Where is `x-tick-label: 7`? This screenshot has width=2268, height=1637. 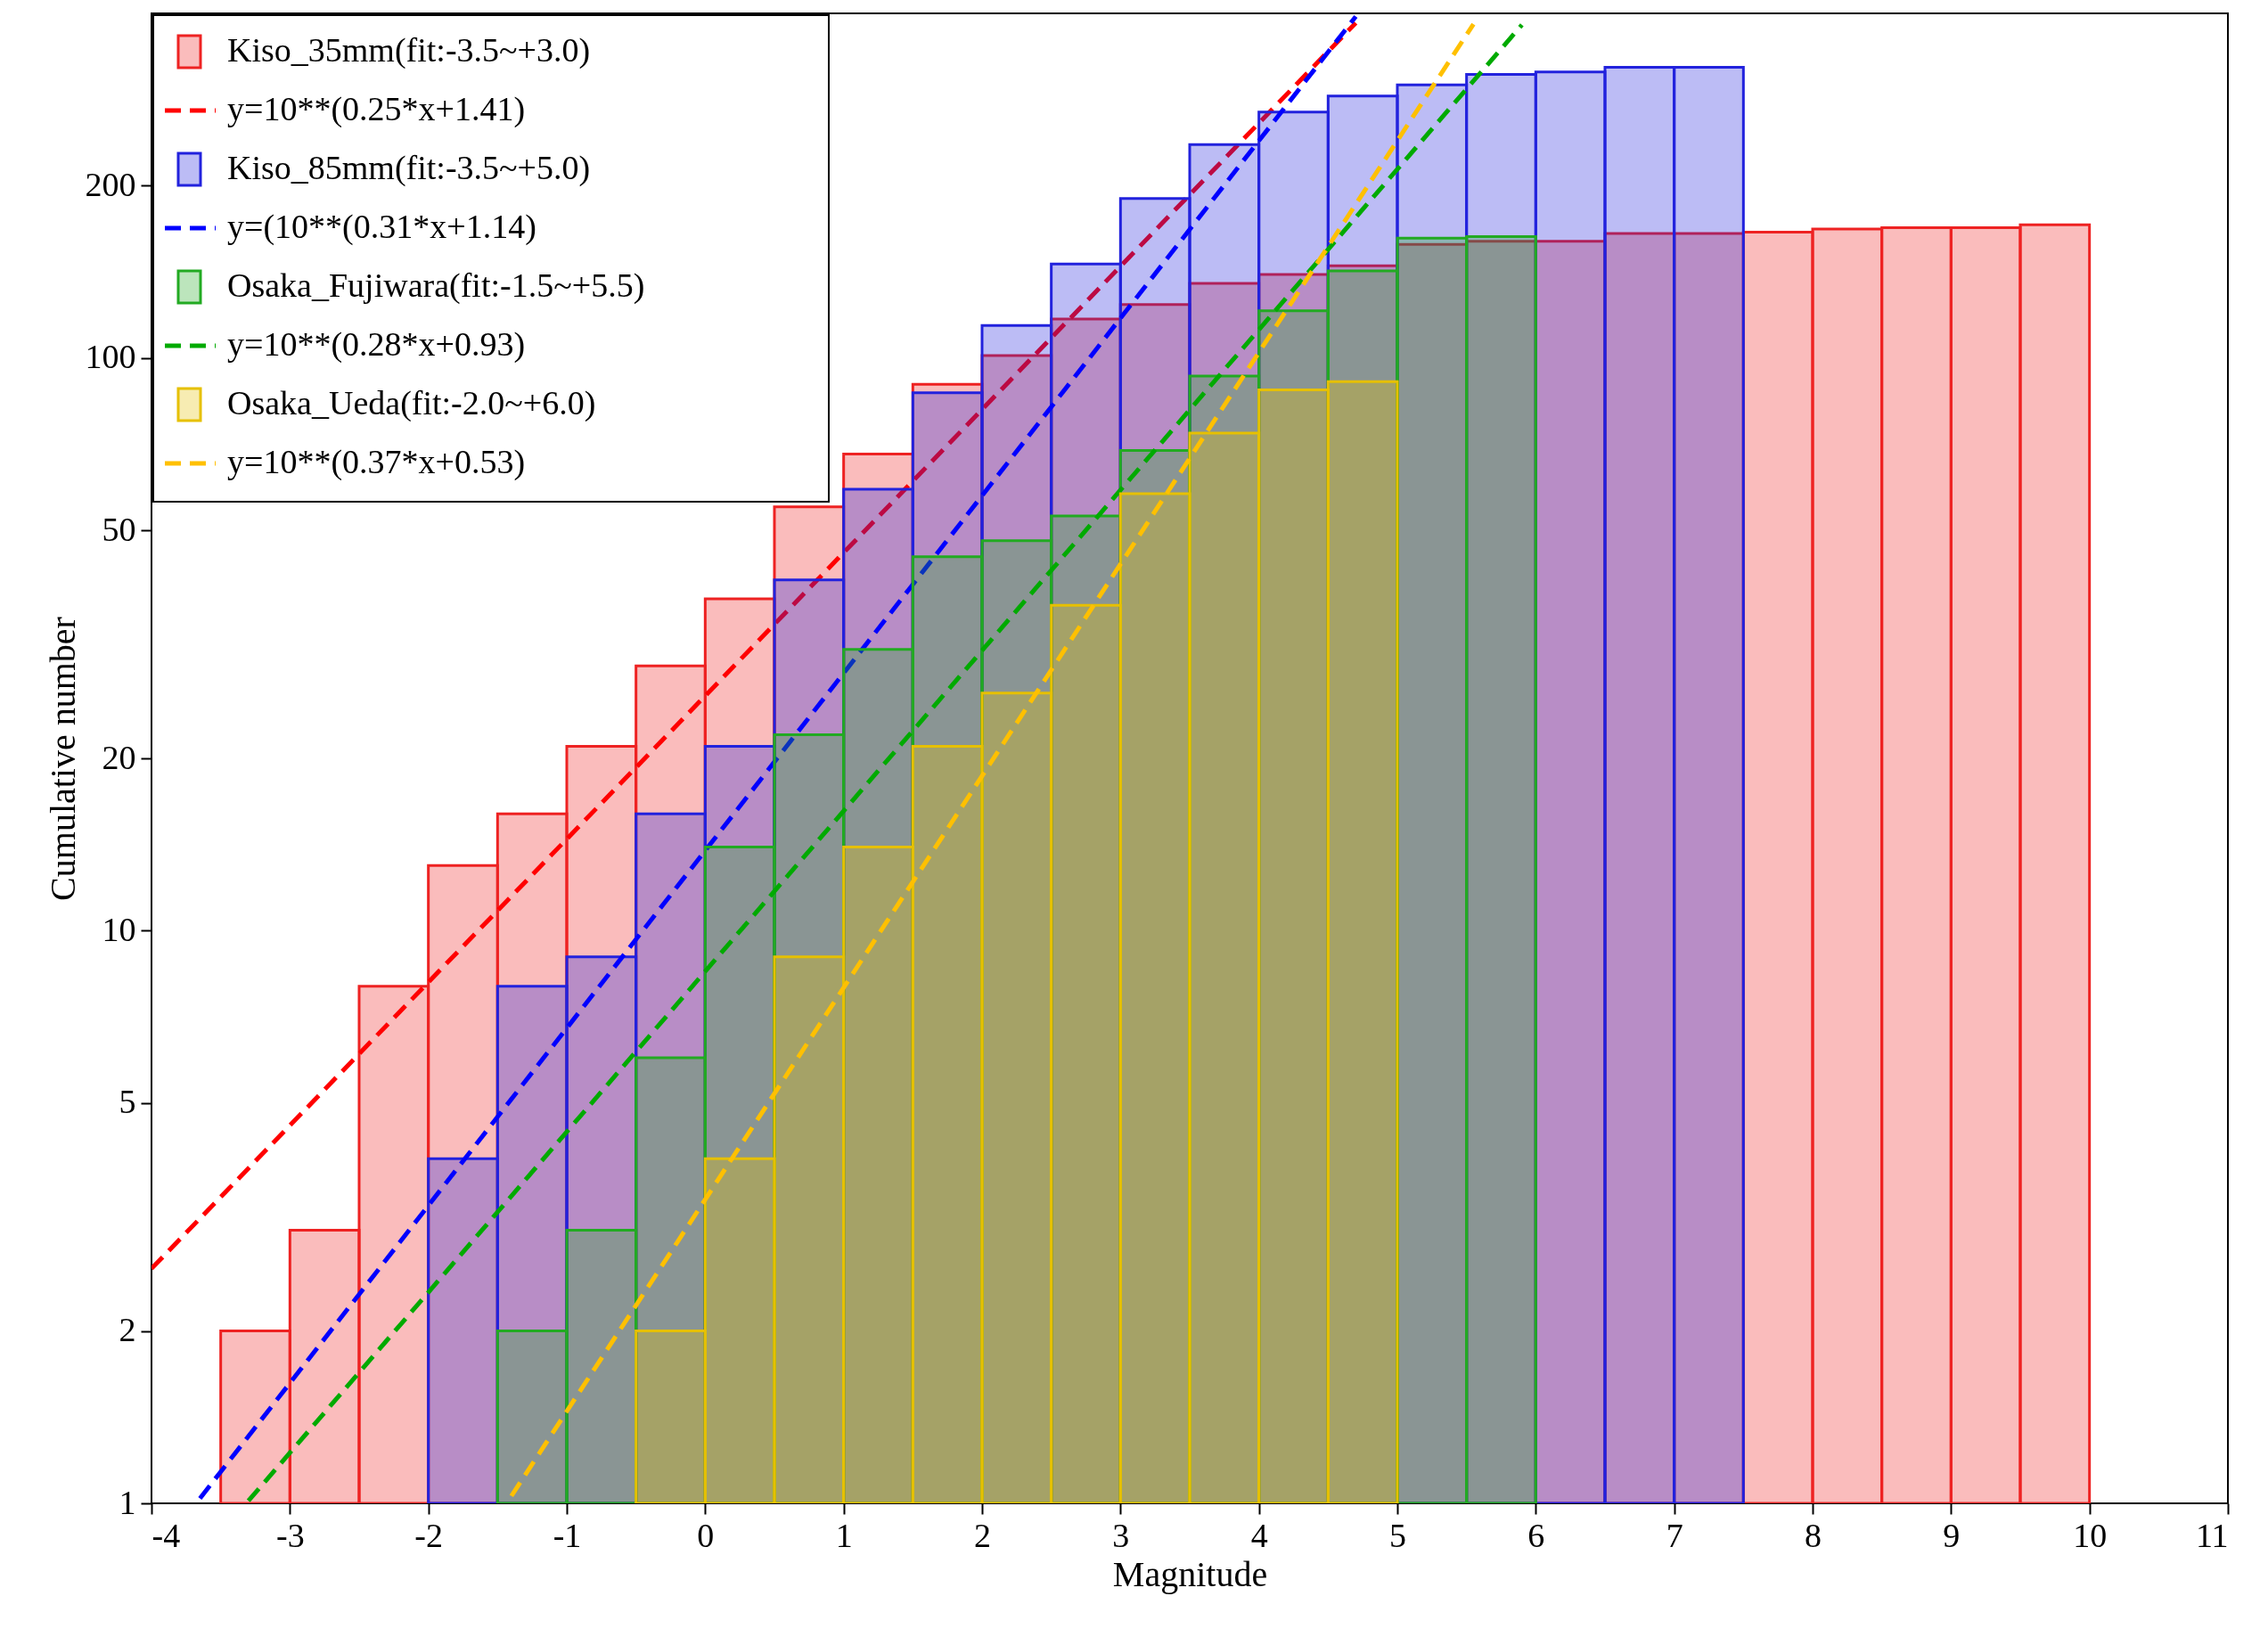
x-tick-label: 7 is located at coordinates (1674, 1535).